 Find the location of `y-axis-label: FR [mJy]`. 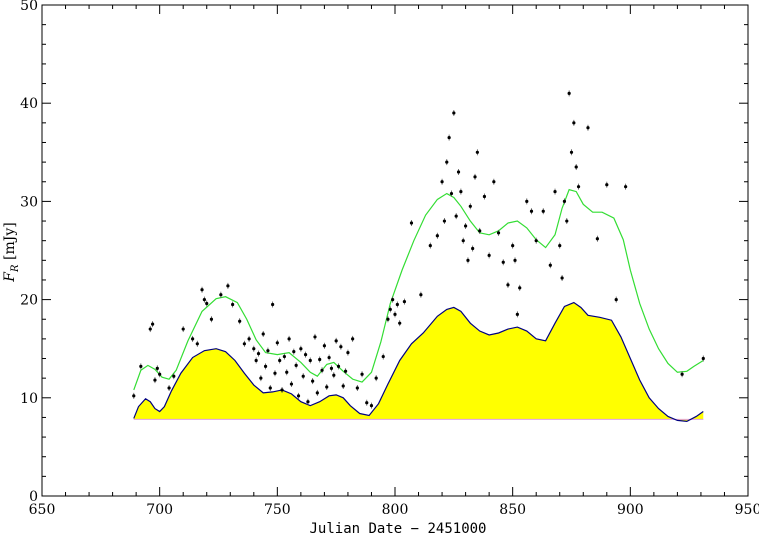

y-axis-label: FR [mJy] is located at coordinates (11, 252).